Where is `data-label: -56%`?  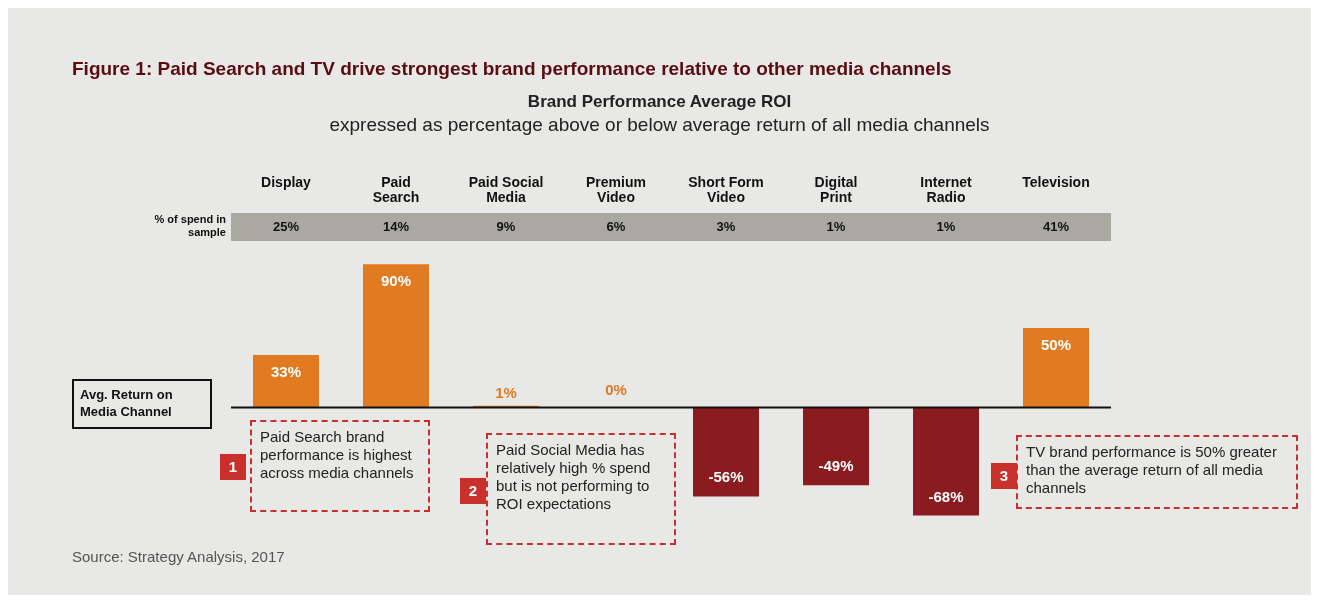 data-label: -56% is located at coordinates (726, 477).